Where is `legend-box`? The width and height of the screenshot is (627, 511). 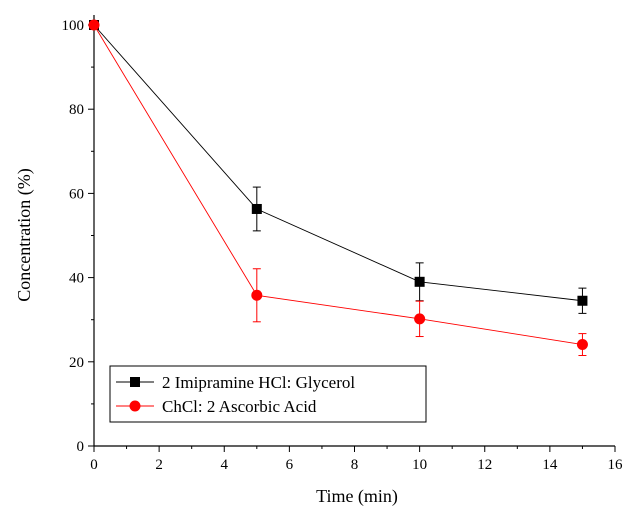 legend-box is located at coordinates (268, 394).